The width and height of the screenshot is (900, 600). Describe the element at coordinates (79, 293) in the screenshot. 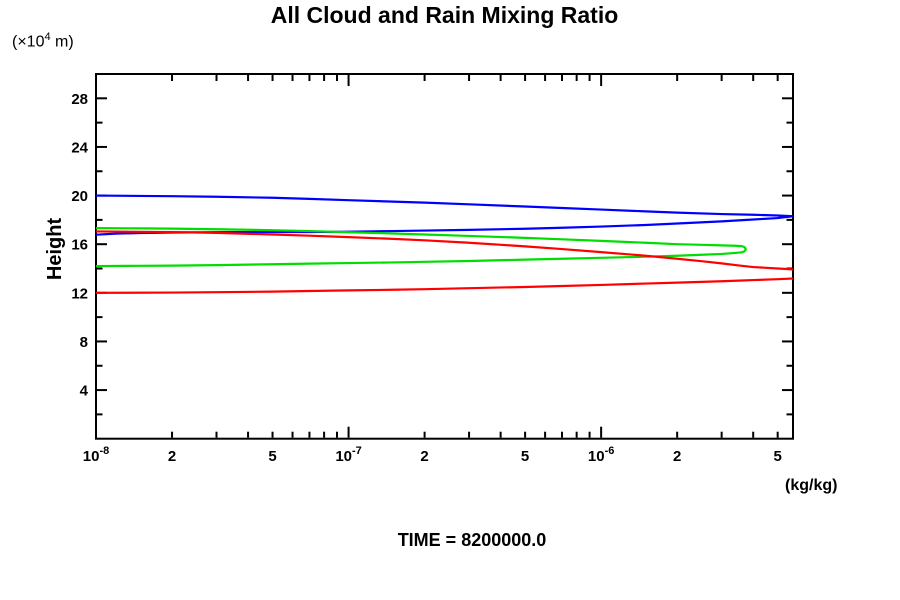

I see `y-tick-label: 12` at that location.